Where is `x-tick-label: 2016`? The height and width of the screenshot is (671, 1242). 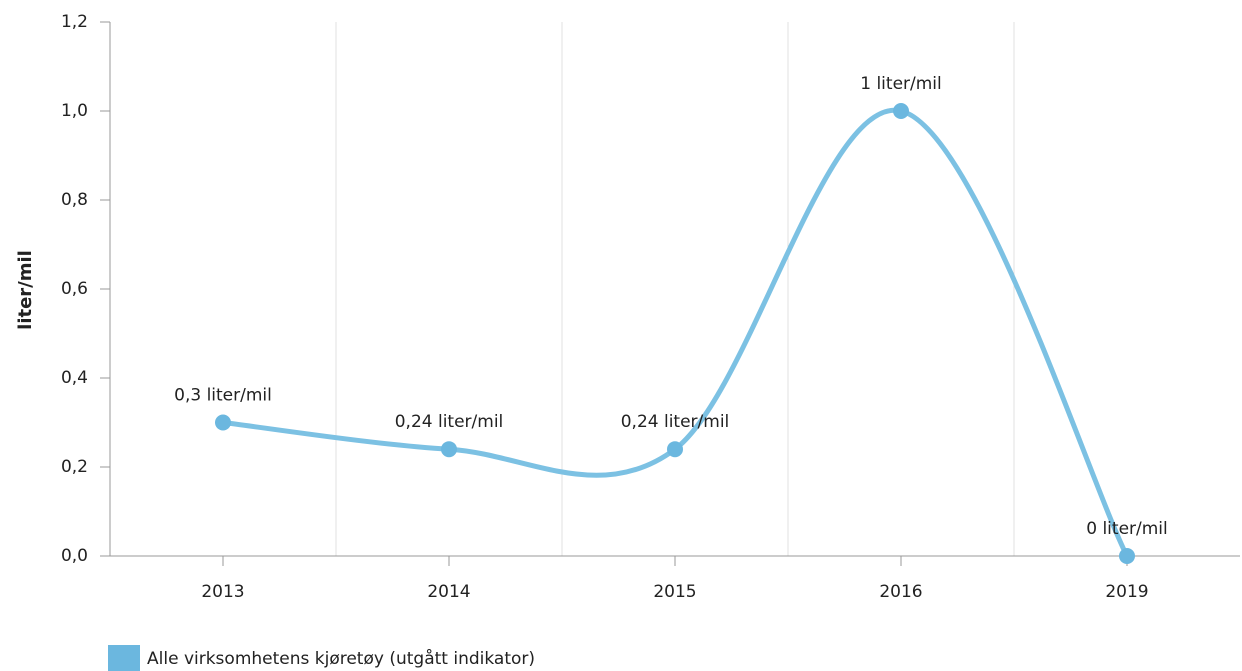 x-tick-label: 2016 is located at coordinates (900, 592).